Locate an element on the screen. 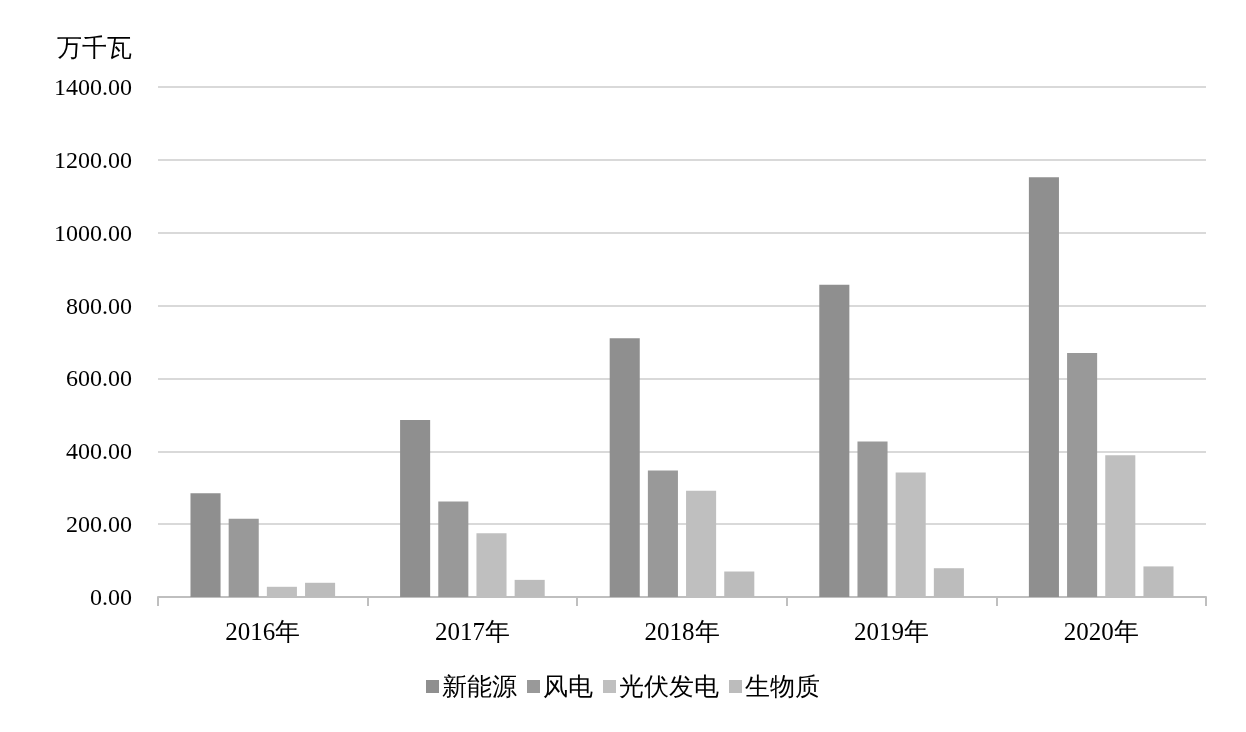 This screenshot has height=732, width=1246. legend-label: 光伏发电 is located at coordinates (669, 686).